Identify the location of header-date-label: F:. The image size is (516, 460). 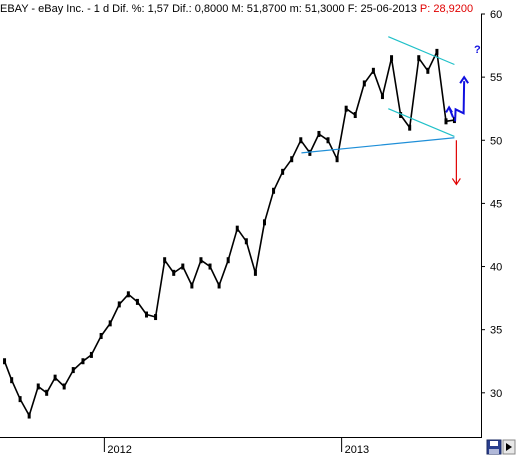
(353, 9).